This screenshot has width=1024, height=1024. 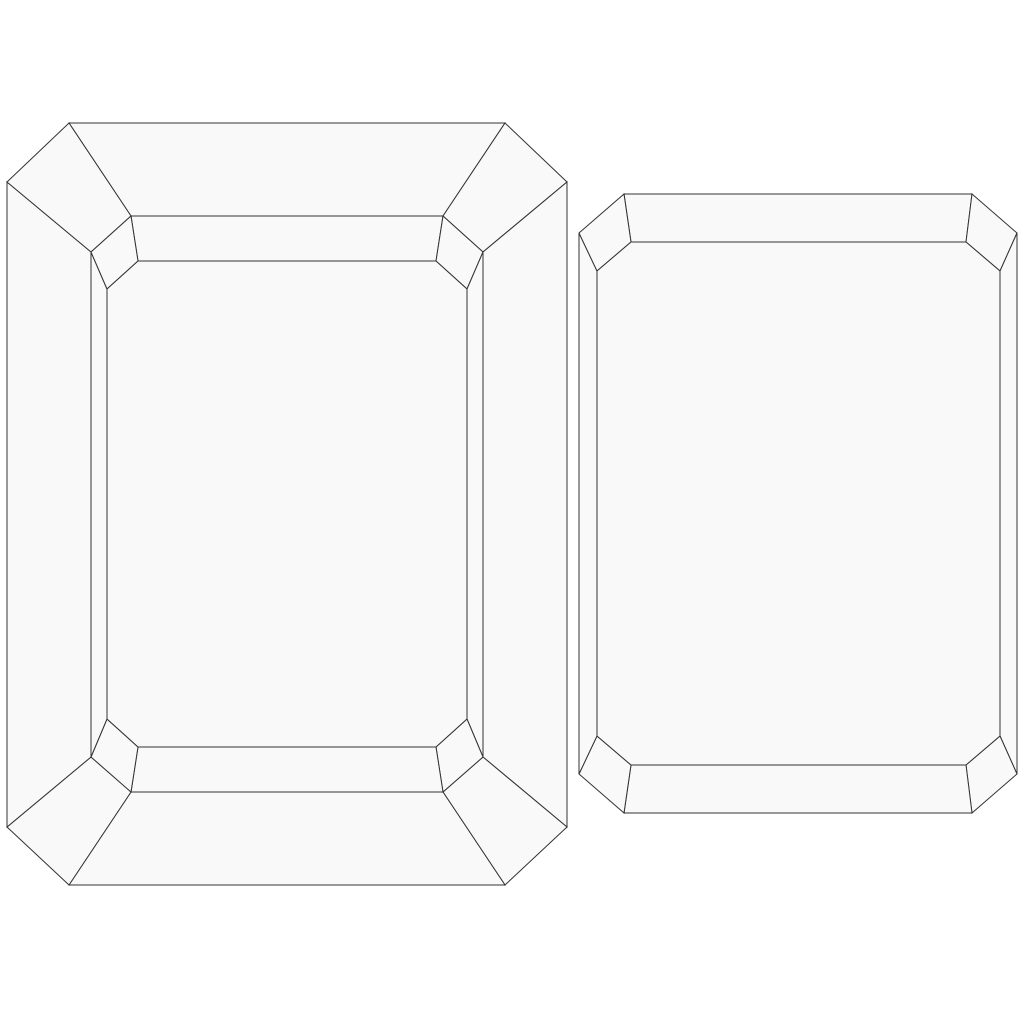 I want to click on inner-step-top, so click(x=287, y=238).